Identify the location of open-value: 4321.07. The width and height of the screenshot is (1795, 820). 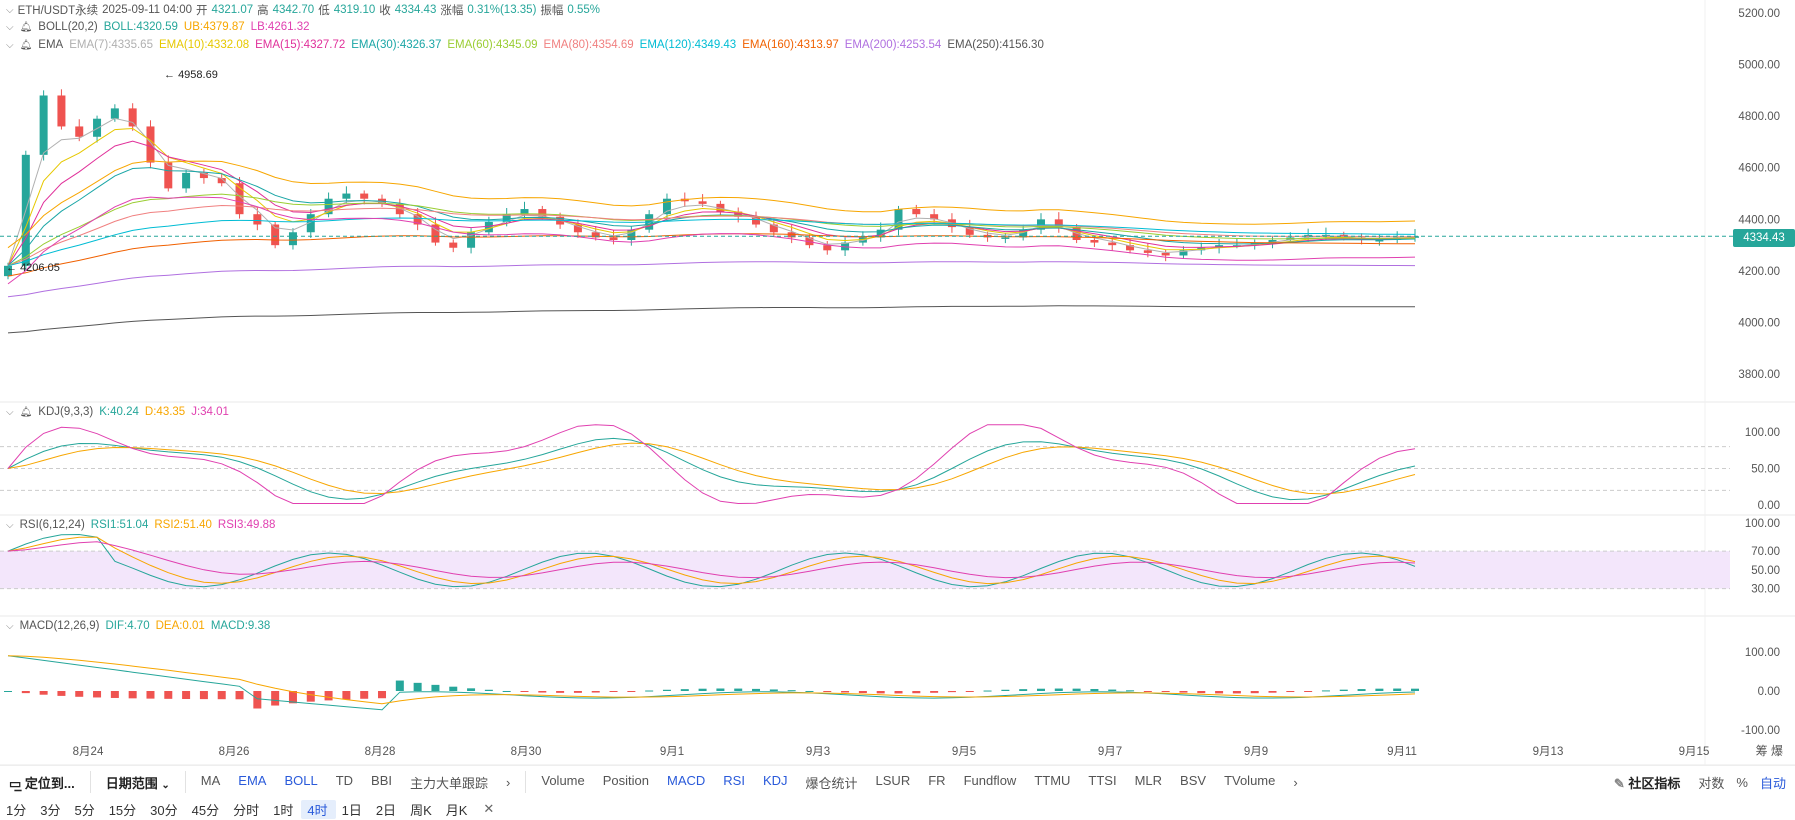
(232, 10).